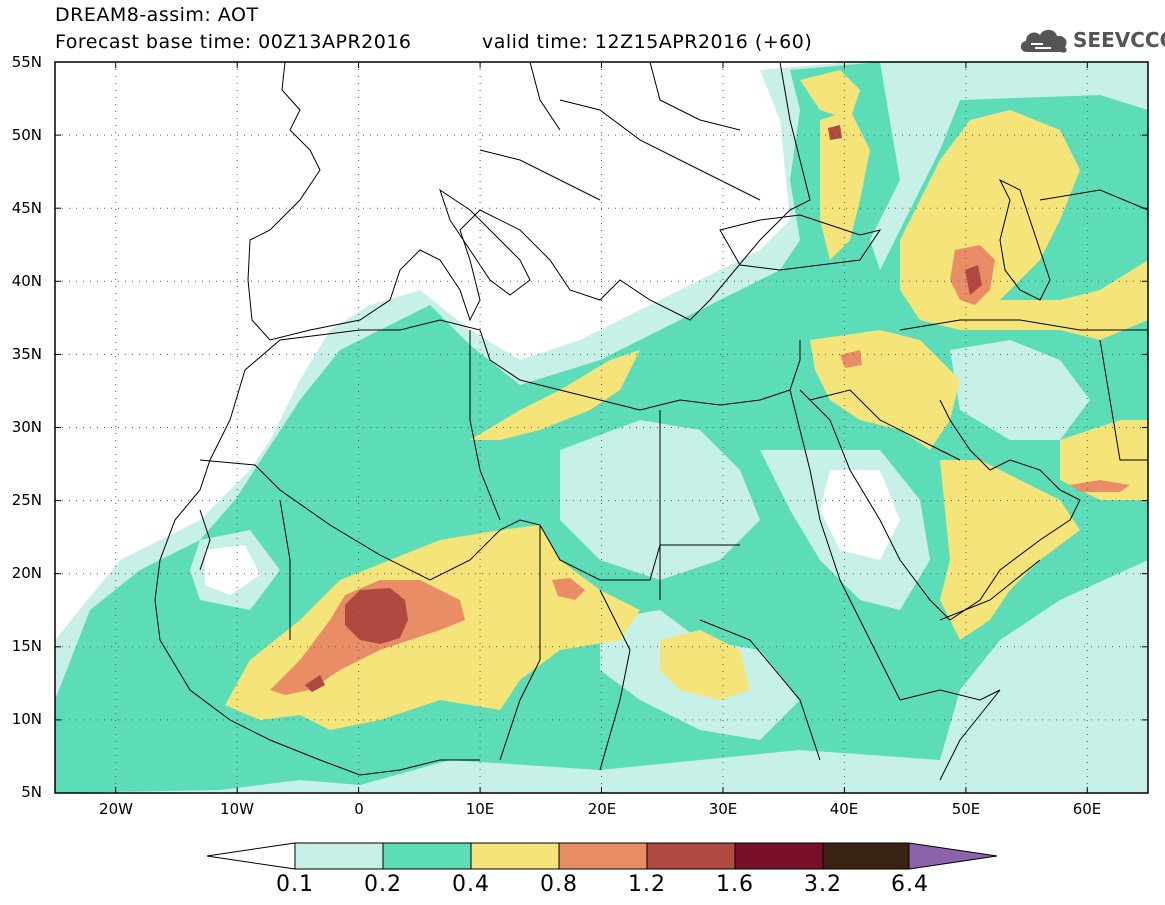 The height and width of the screenshot is (905, 1165). What do you see at coordinates (26, 427) in the screenshot?
I see `lat-tick-label: 30N` at bounding box center [26, 427].